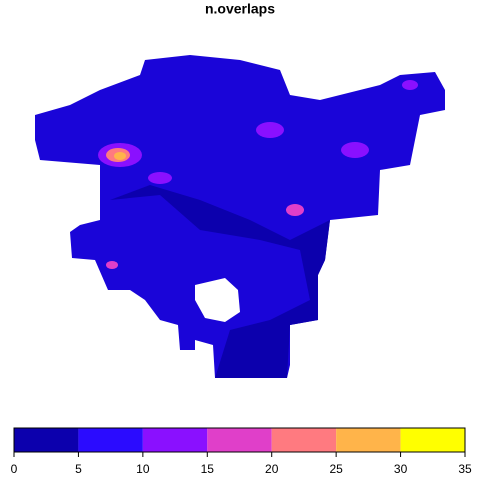 Image resolution: width=480 pixels, height=480 pixels. What do you see at coordinates (208, 469) in the screenshot?
I see `legend-tick-label: 15` at bounding box center [208, 469].